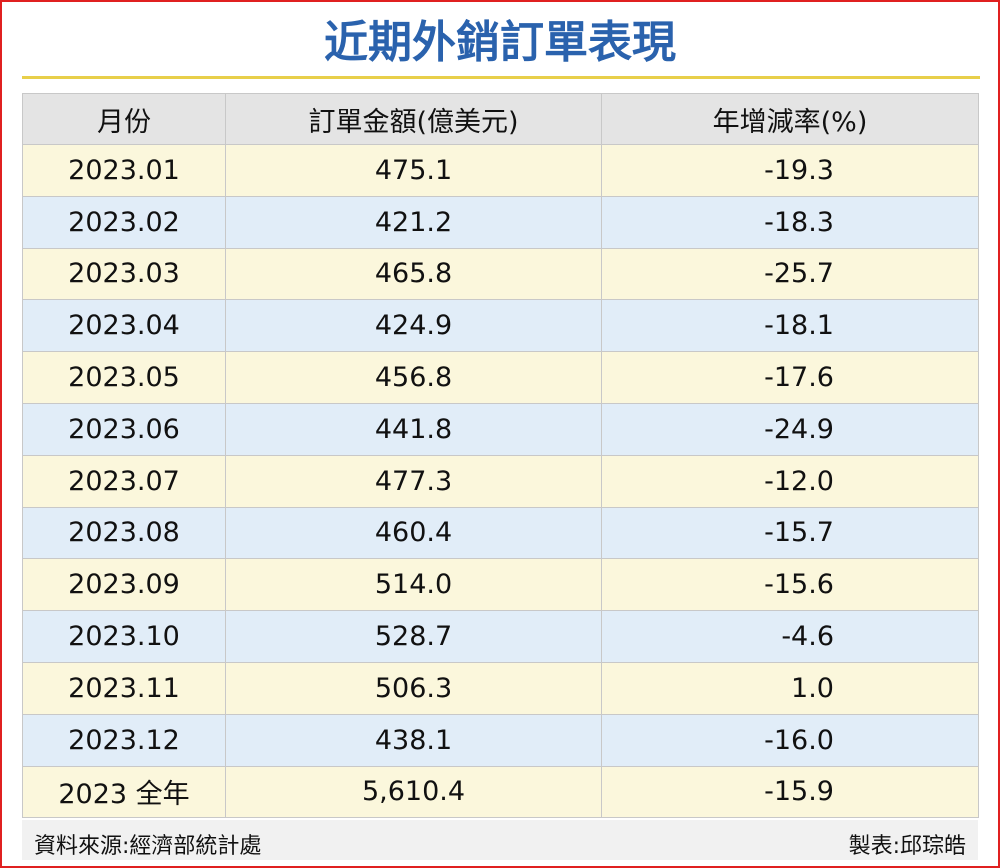 Image resolution: width=1000 pixels, height=868 pixels. Describe the element at coordinates (790, 533) in the screenshot. I see `table-cell: -15.7` at that location.